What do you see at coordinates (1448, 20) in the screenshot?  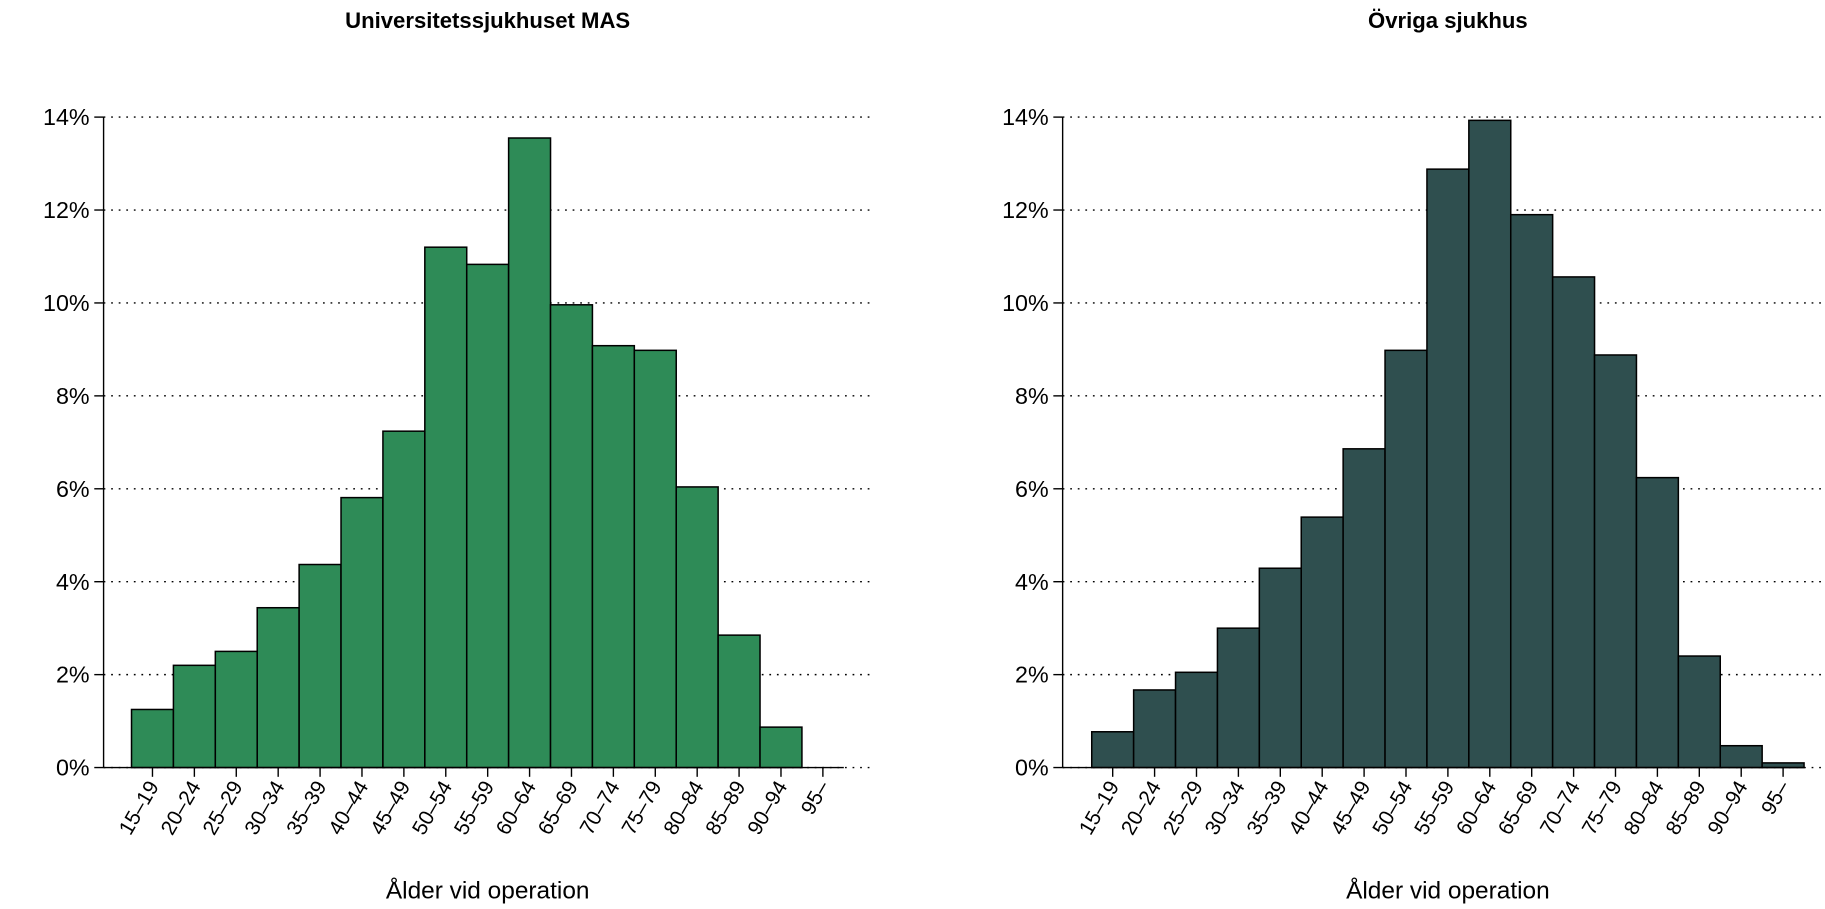 I see `chart-title: Övriga sjukhus` at bounding box center [1448, 20].